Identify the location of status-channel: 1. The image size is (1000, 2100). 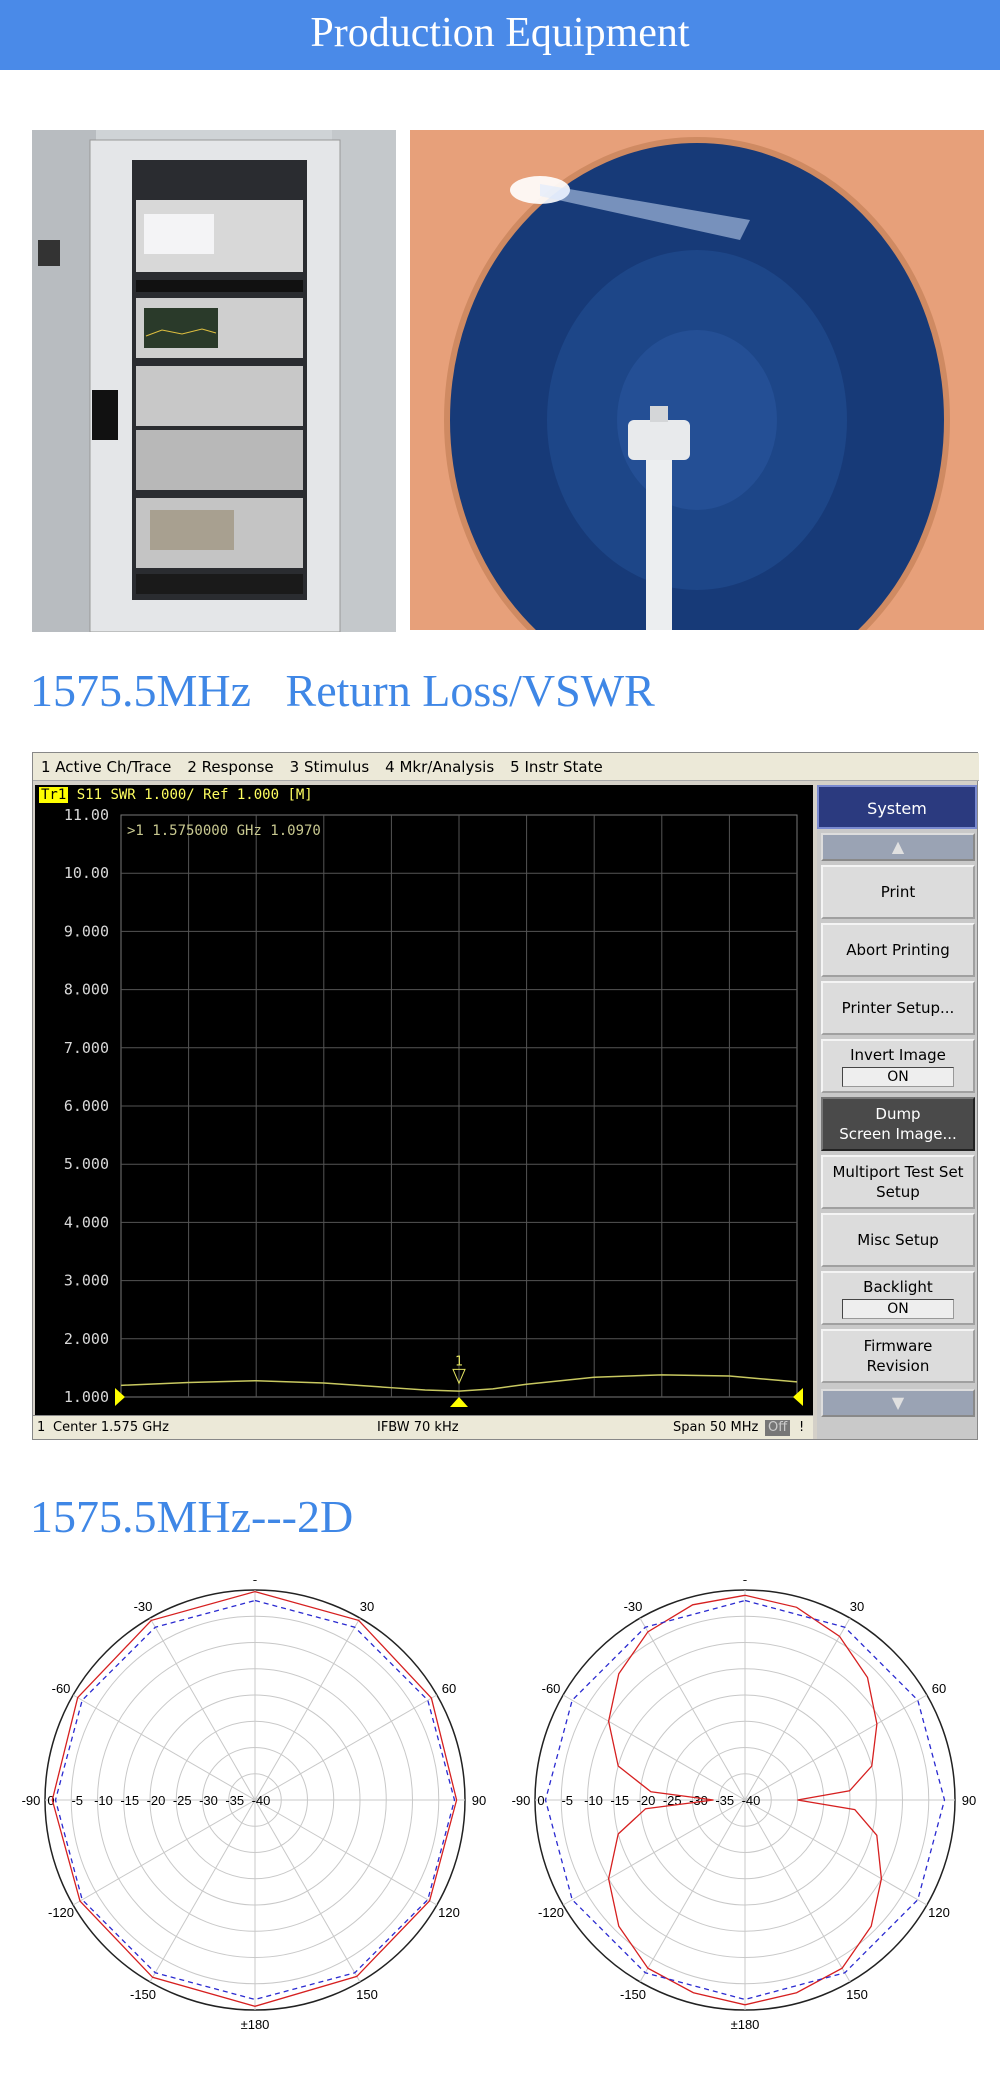
(41, 1427).